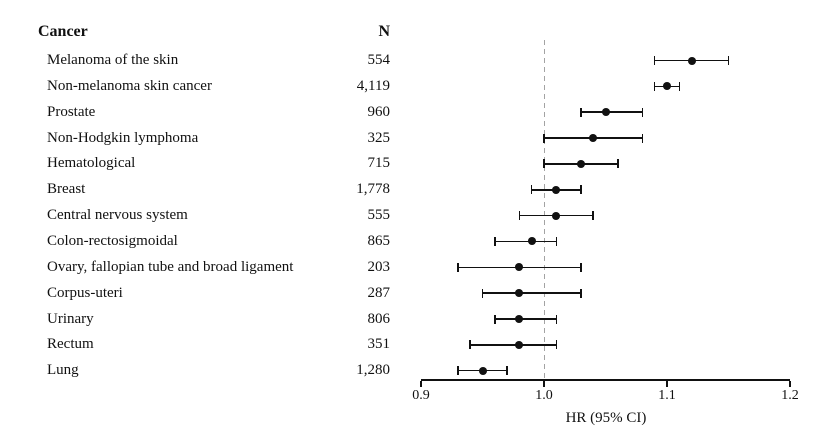  Describe the element at coordinates (606, 418) in the screenshot. I see `x-axis-title: HR (95% CI)` at that location.